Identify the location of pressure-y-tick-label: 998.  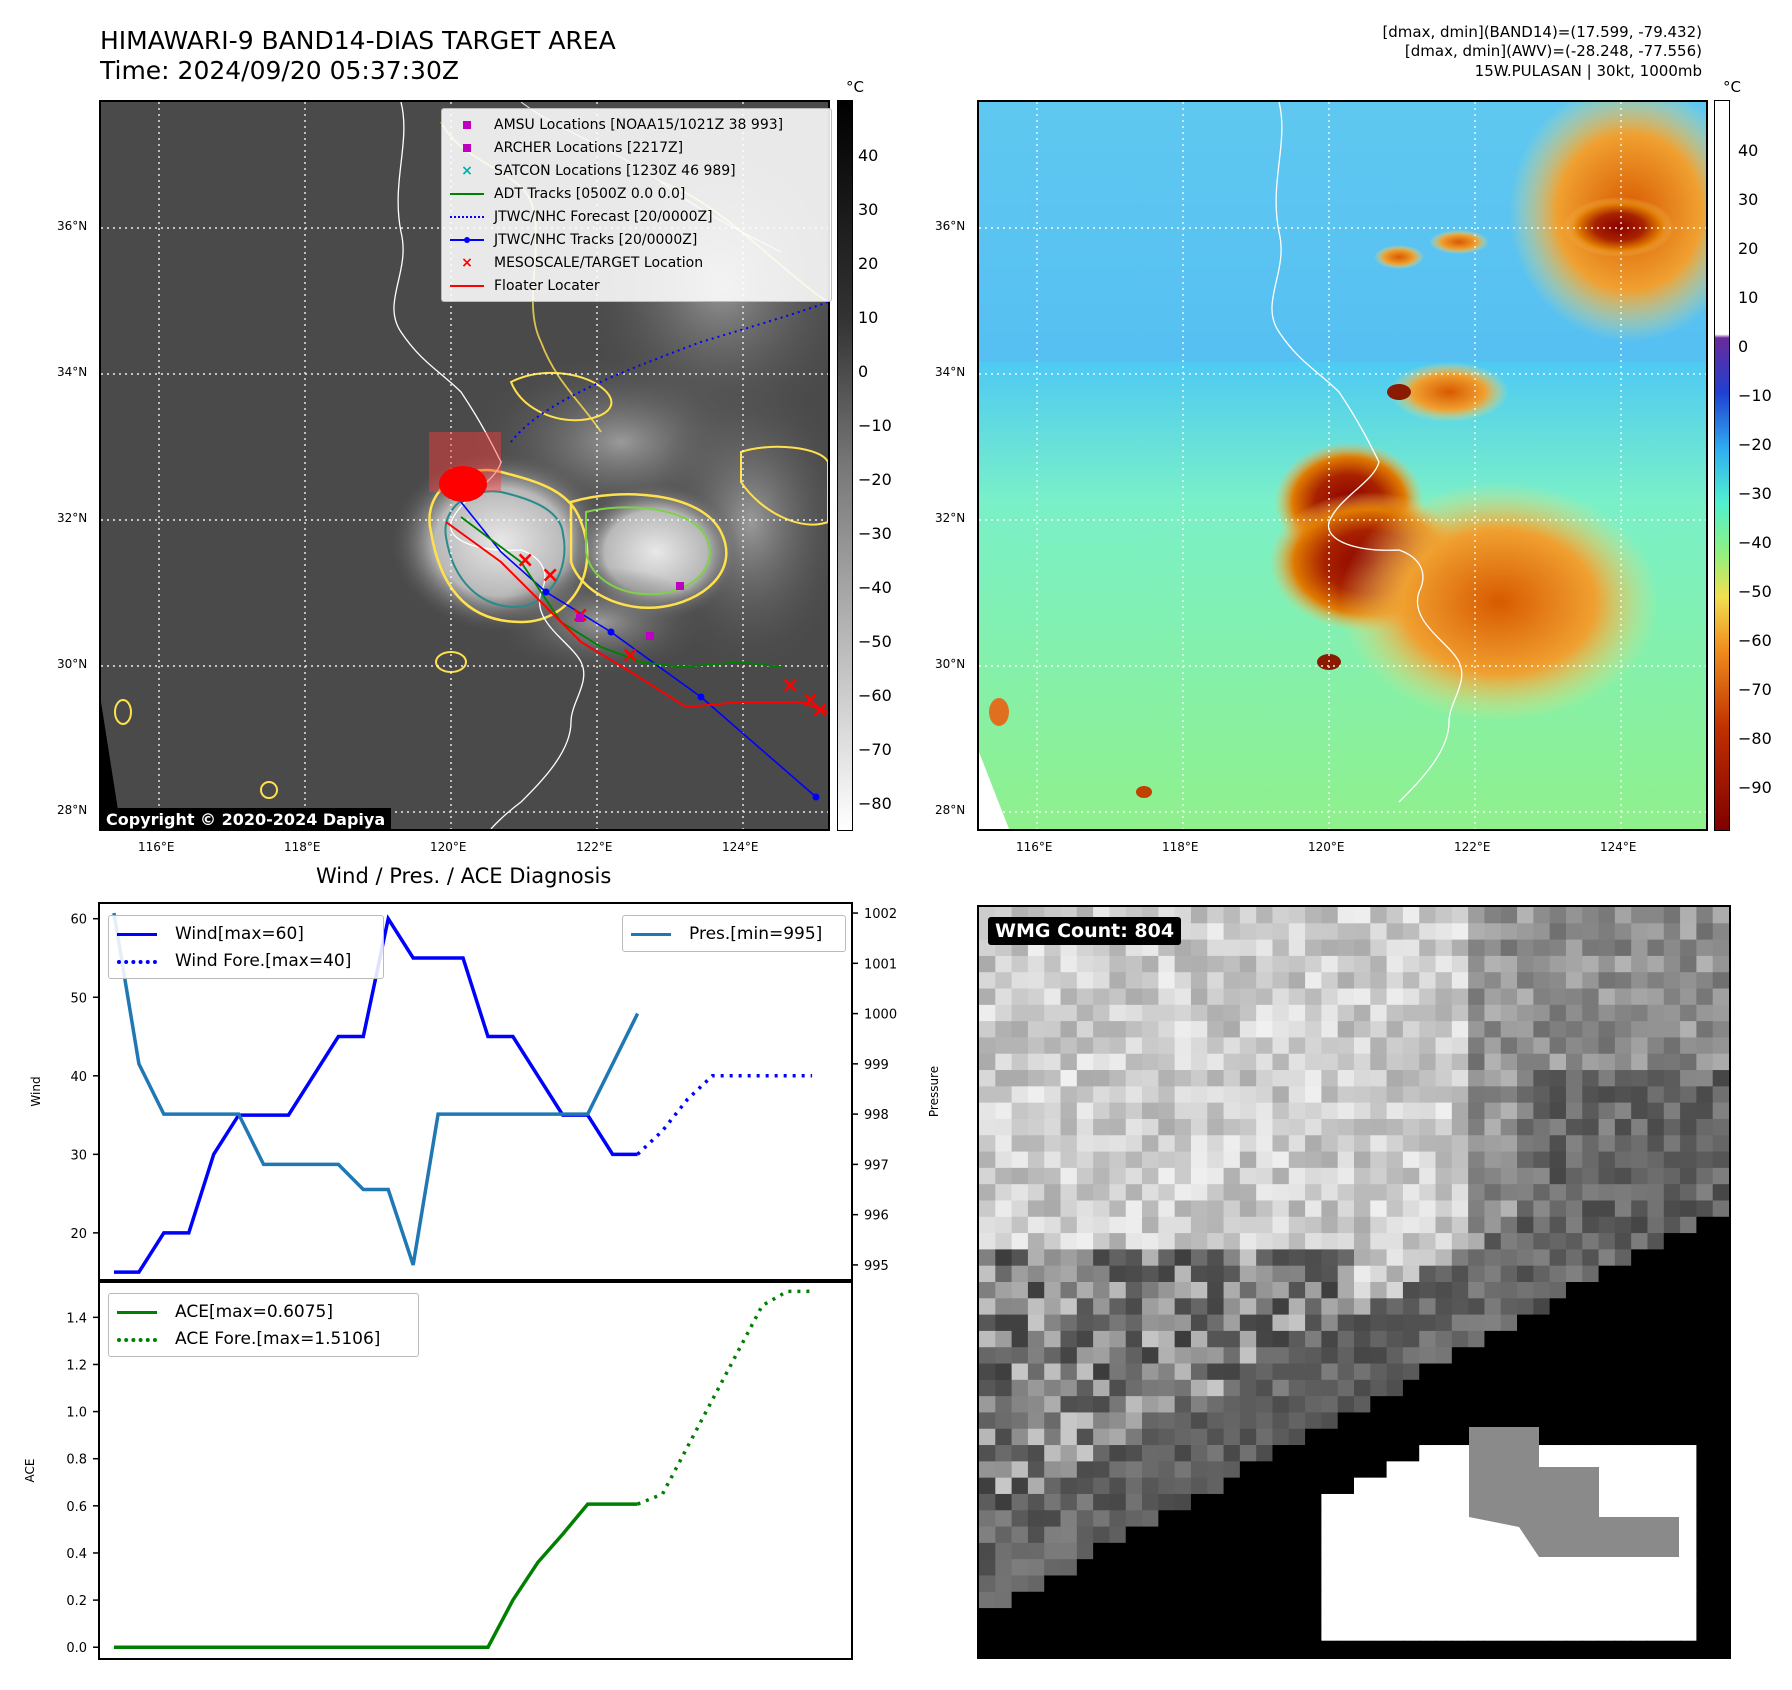
(876, 1115).